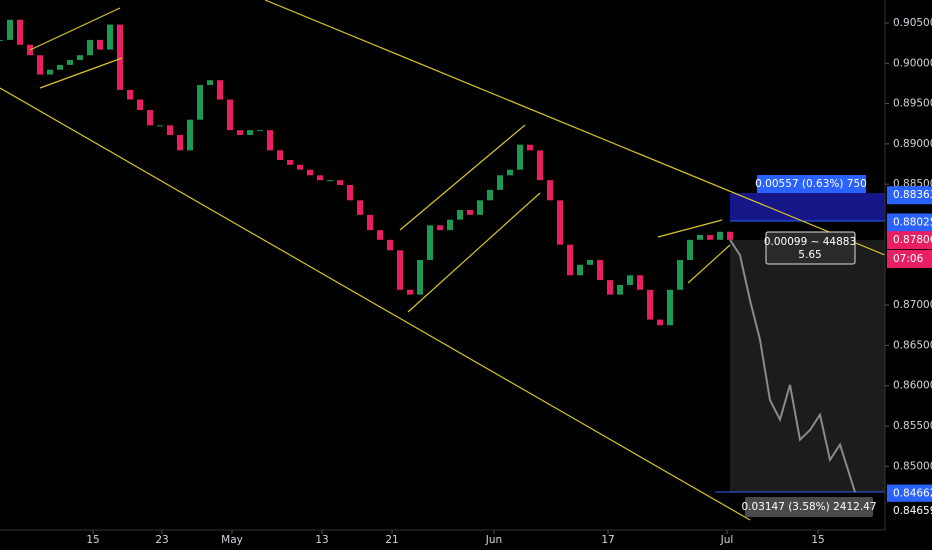 This screenshot has width=932, height=550. I want to click on measure-text: 0.03147 (3.58%) 2412.47, so click(808, 507).